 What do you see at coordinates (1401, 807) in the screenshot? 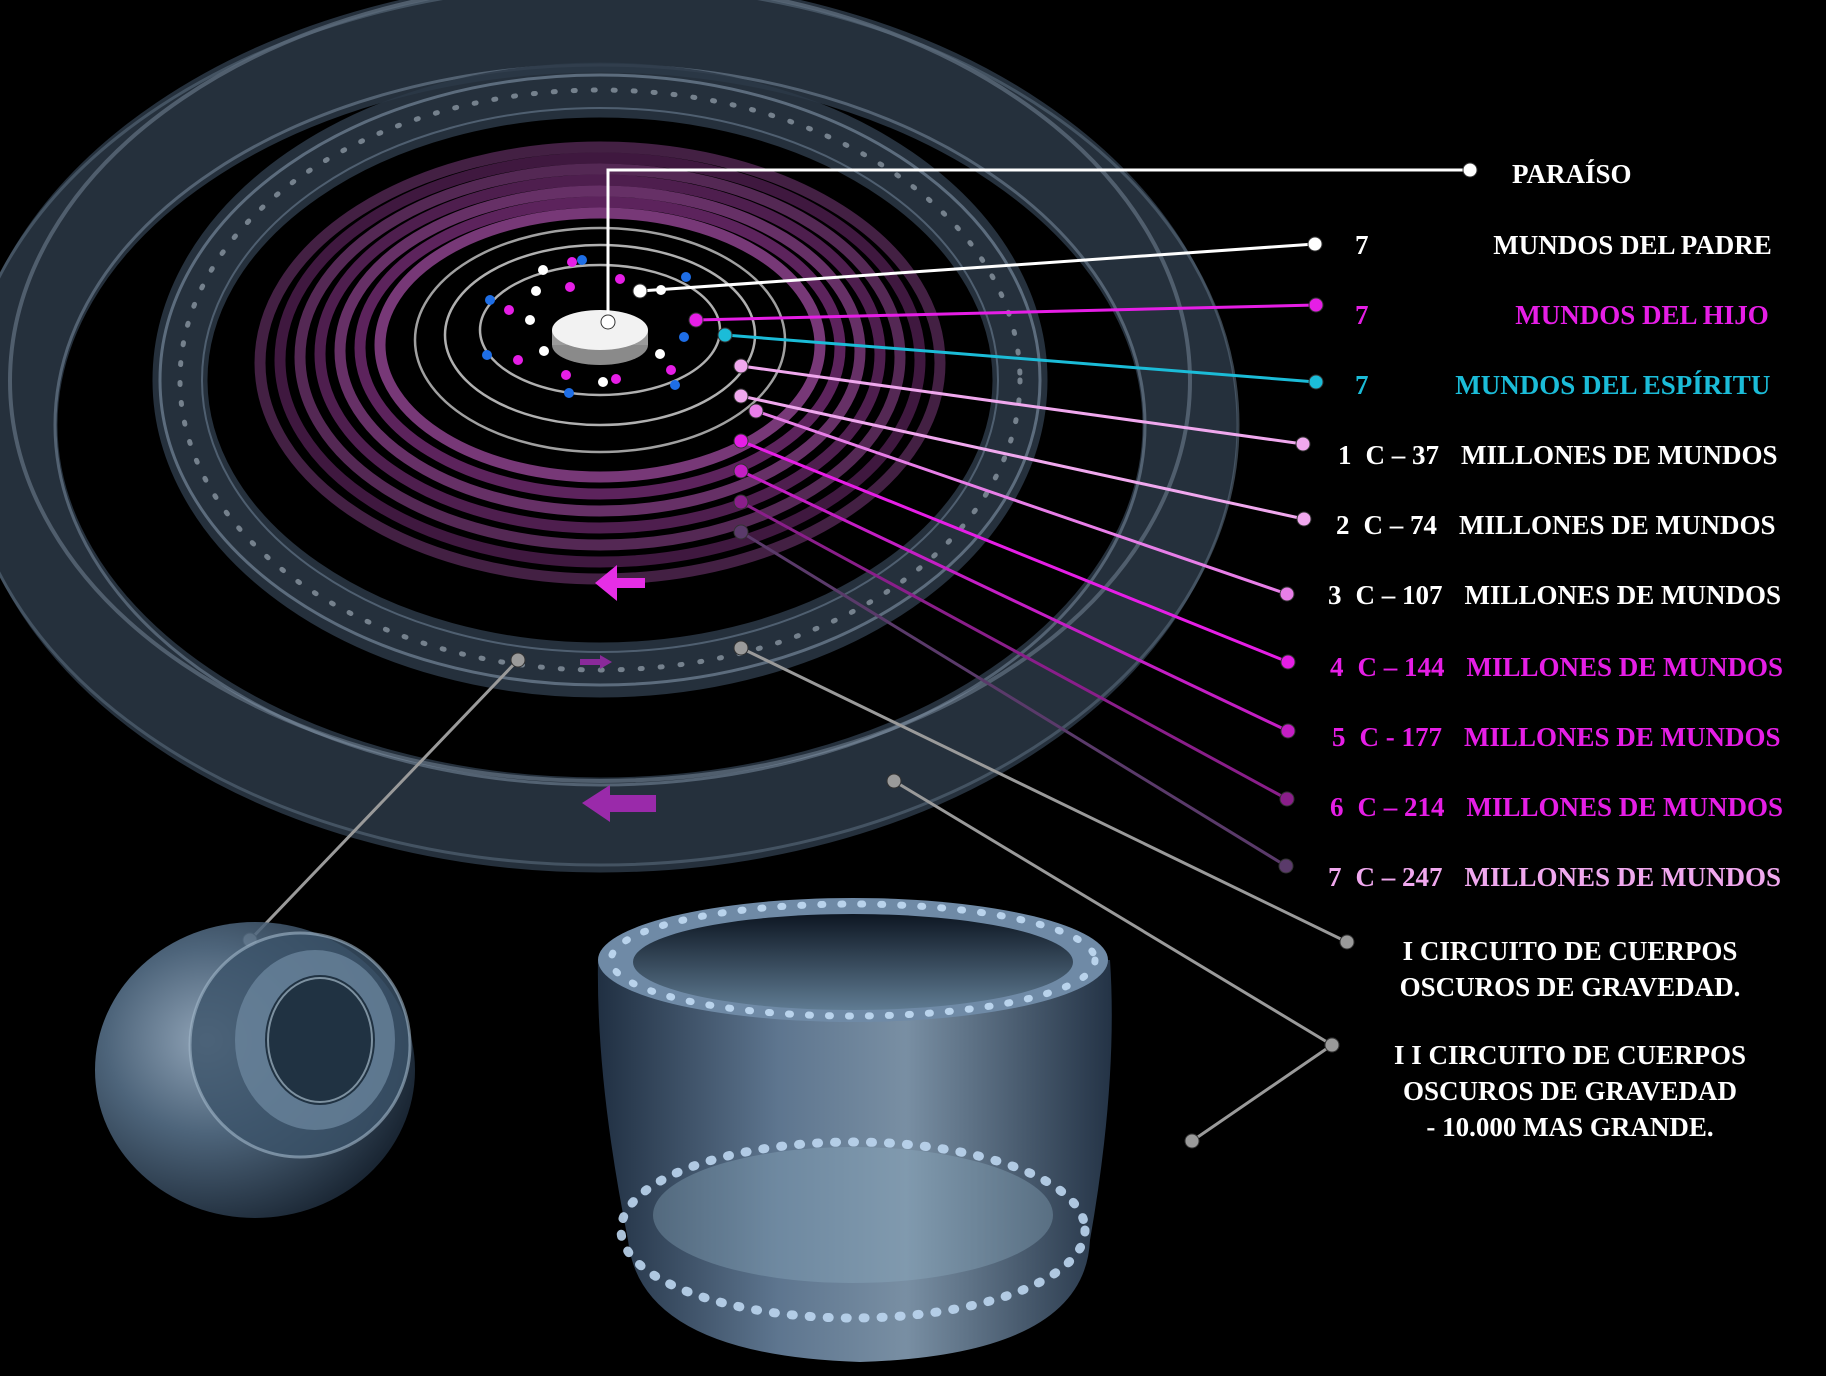
I see `label-circuit-6-code: C – 214` at bounding box center [1401, 807].